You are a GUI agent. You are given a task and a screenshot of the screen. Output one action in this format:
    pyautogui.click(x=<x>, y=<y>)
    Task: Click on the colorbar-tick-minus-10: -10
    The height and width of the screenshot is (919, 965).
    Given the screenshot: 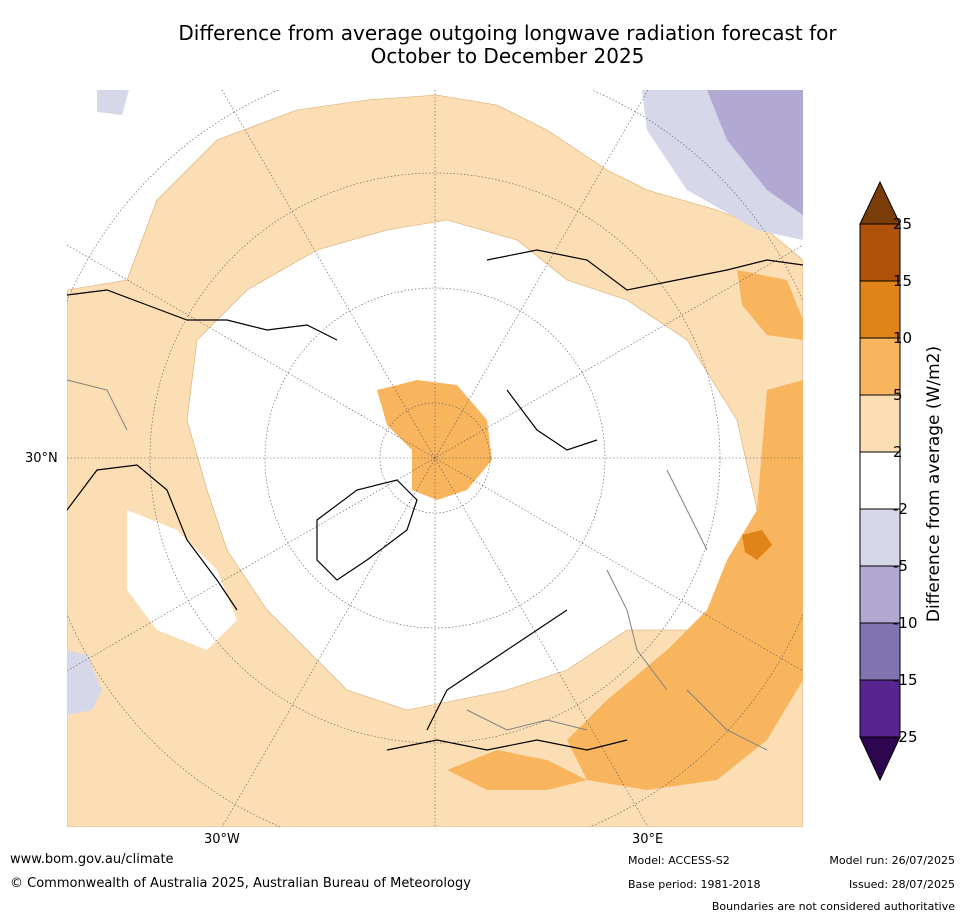 What is the action you would take?
    pyautogui.click(x=905, y=623)
    